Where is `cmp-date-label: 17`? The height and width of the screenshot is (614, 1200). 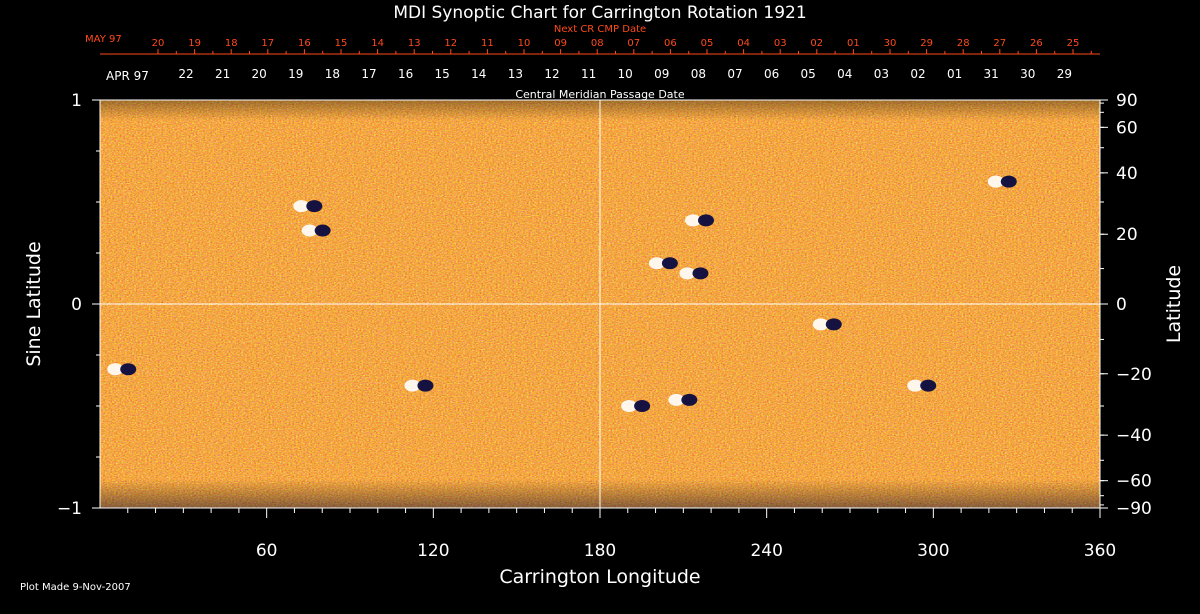
cmp-date-label: 17 is located at coordinates (368, 74).